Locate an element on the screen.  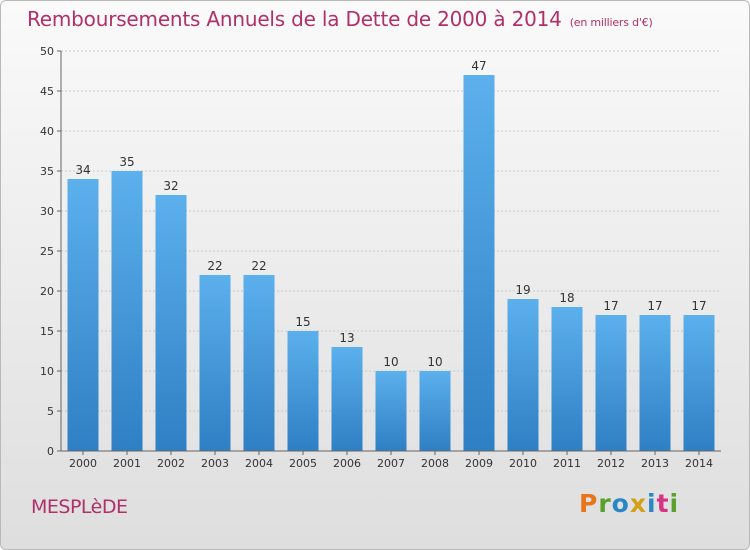
x-tick-label: 2009 is located at coordinates (479, 463).